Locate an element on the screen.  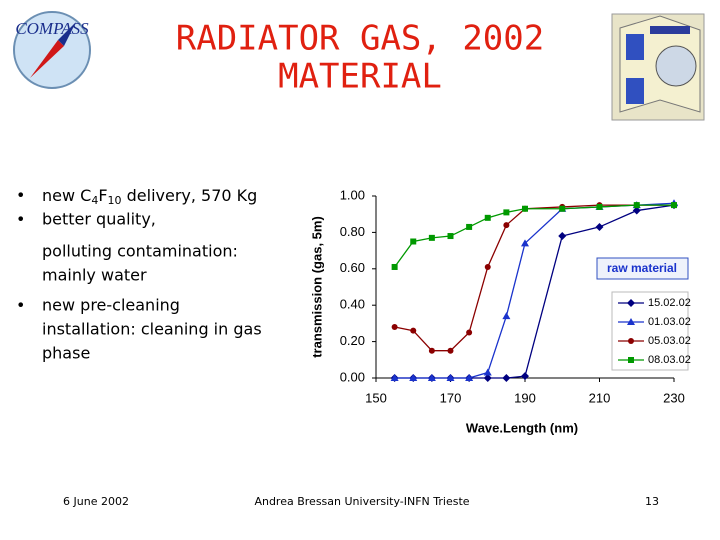
x-tick-label: 170 is located at coordinates (451, 397).